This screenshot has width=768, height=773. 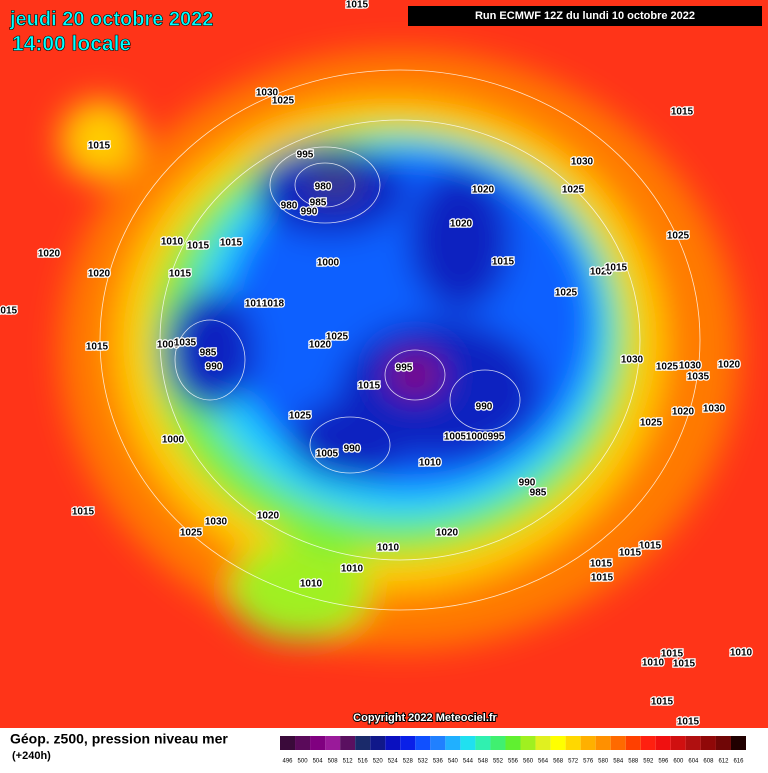 What do you see at coordinates (618, 762) in the screenshot?
I see `legend-label: 584` at bounding box center [618, 762].